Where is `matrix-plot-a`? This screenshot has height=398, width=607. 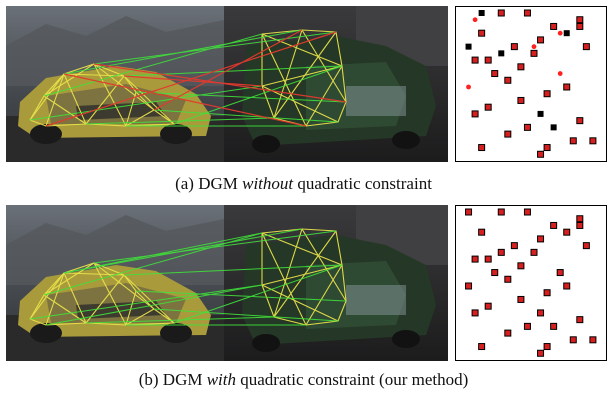 matrix-plot-a is located at coordinates (531, 84).